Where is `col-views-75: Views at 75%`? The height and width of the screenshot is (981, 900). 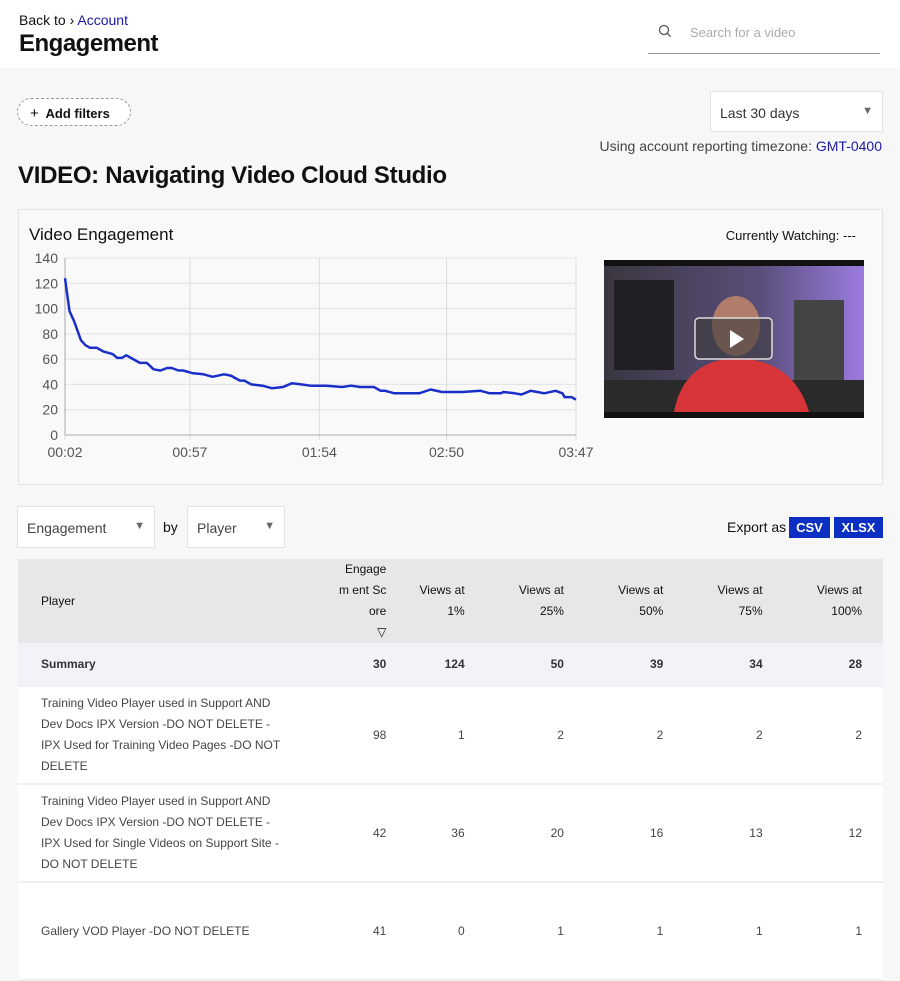
col-views-75: Views at 75% is located at coordinates (734, 601).